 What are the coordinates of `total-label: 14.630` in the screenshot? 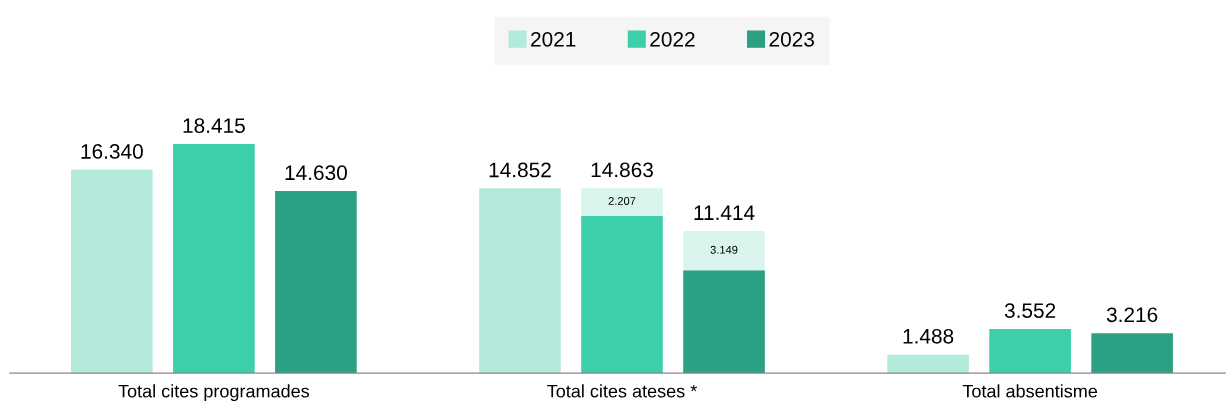 It's located at (316, 173).